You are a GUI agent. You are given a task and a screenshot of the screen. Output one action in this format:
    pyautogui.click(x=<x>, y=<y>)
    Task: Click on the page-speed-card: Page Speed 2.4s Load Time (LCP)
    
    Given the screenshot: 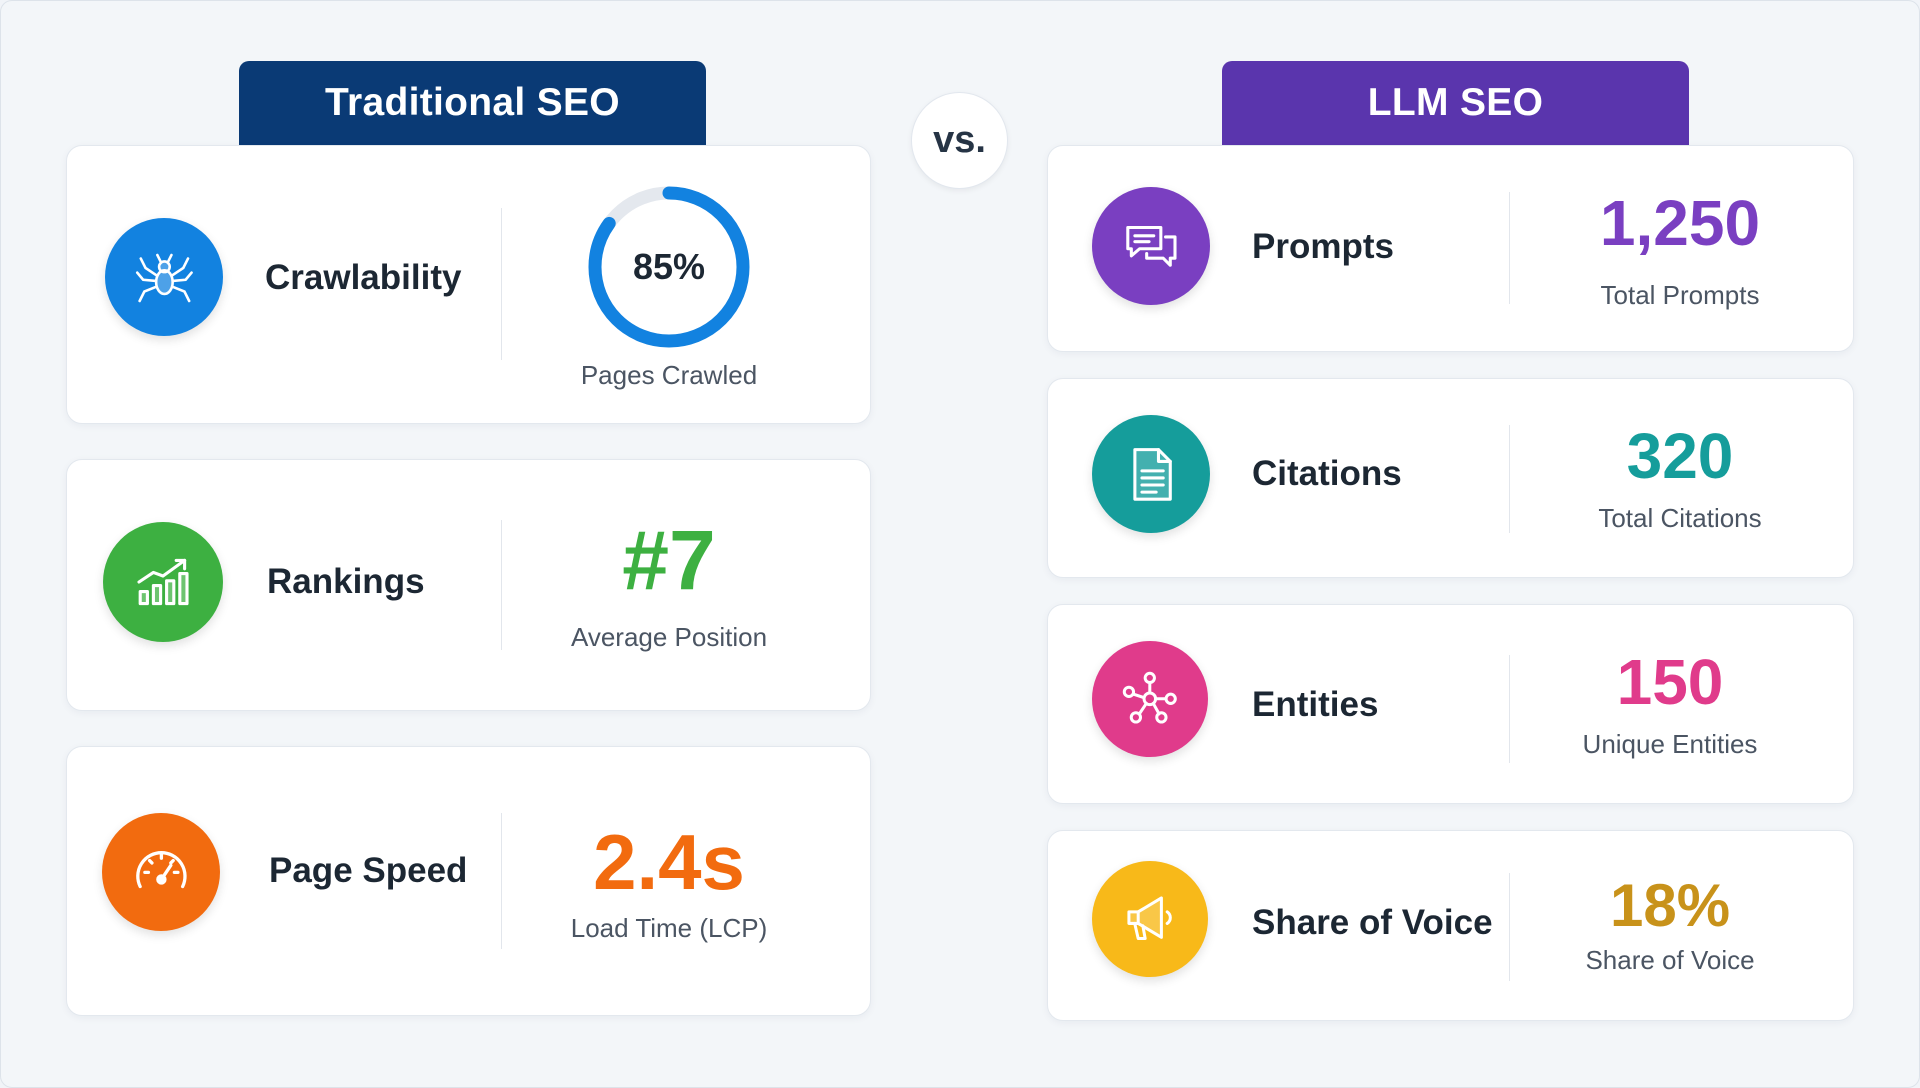 What is the action you would take?
    pyautogui.click(x=468, y=881)
    